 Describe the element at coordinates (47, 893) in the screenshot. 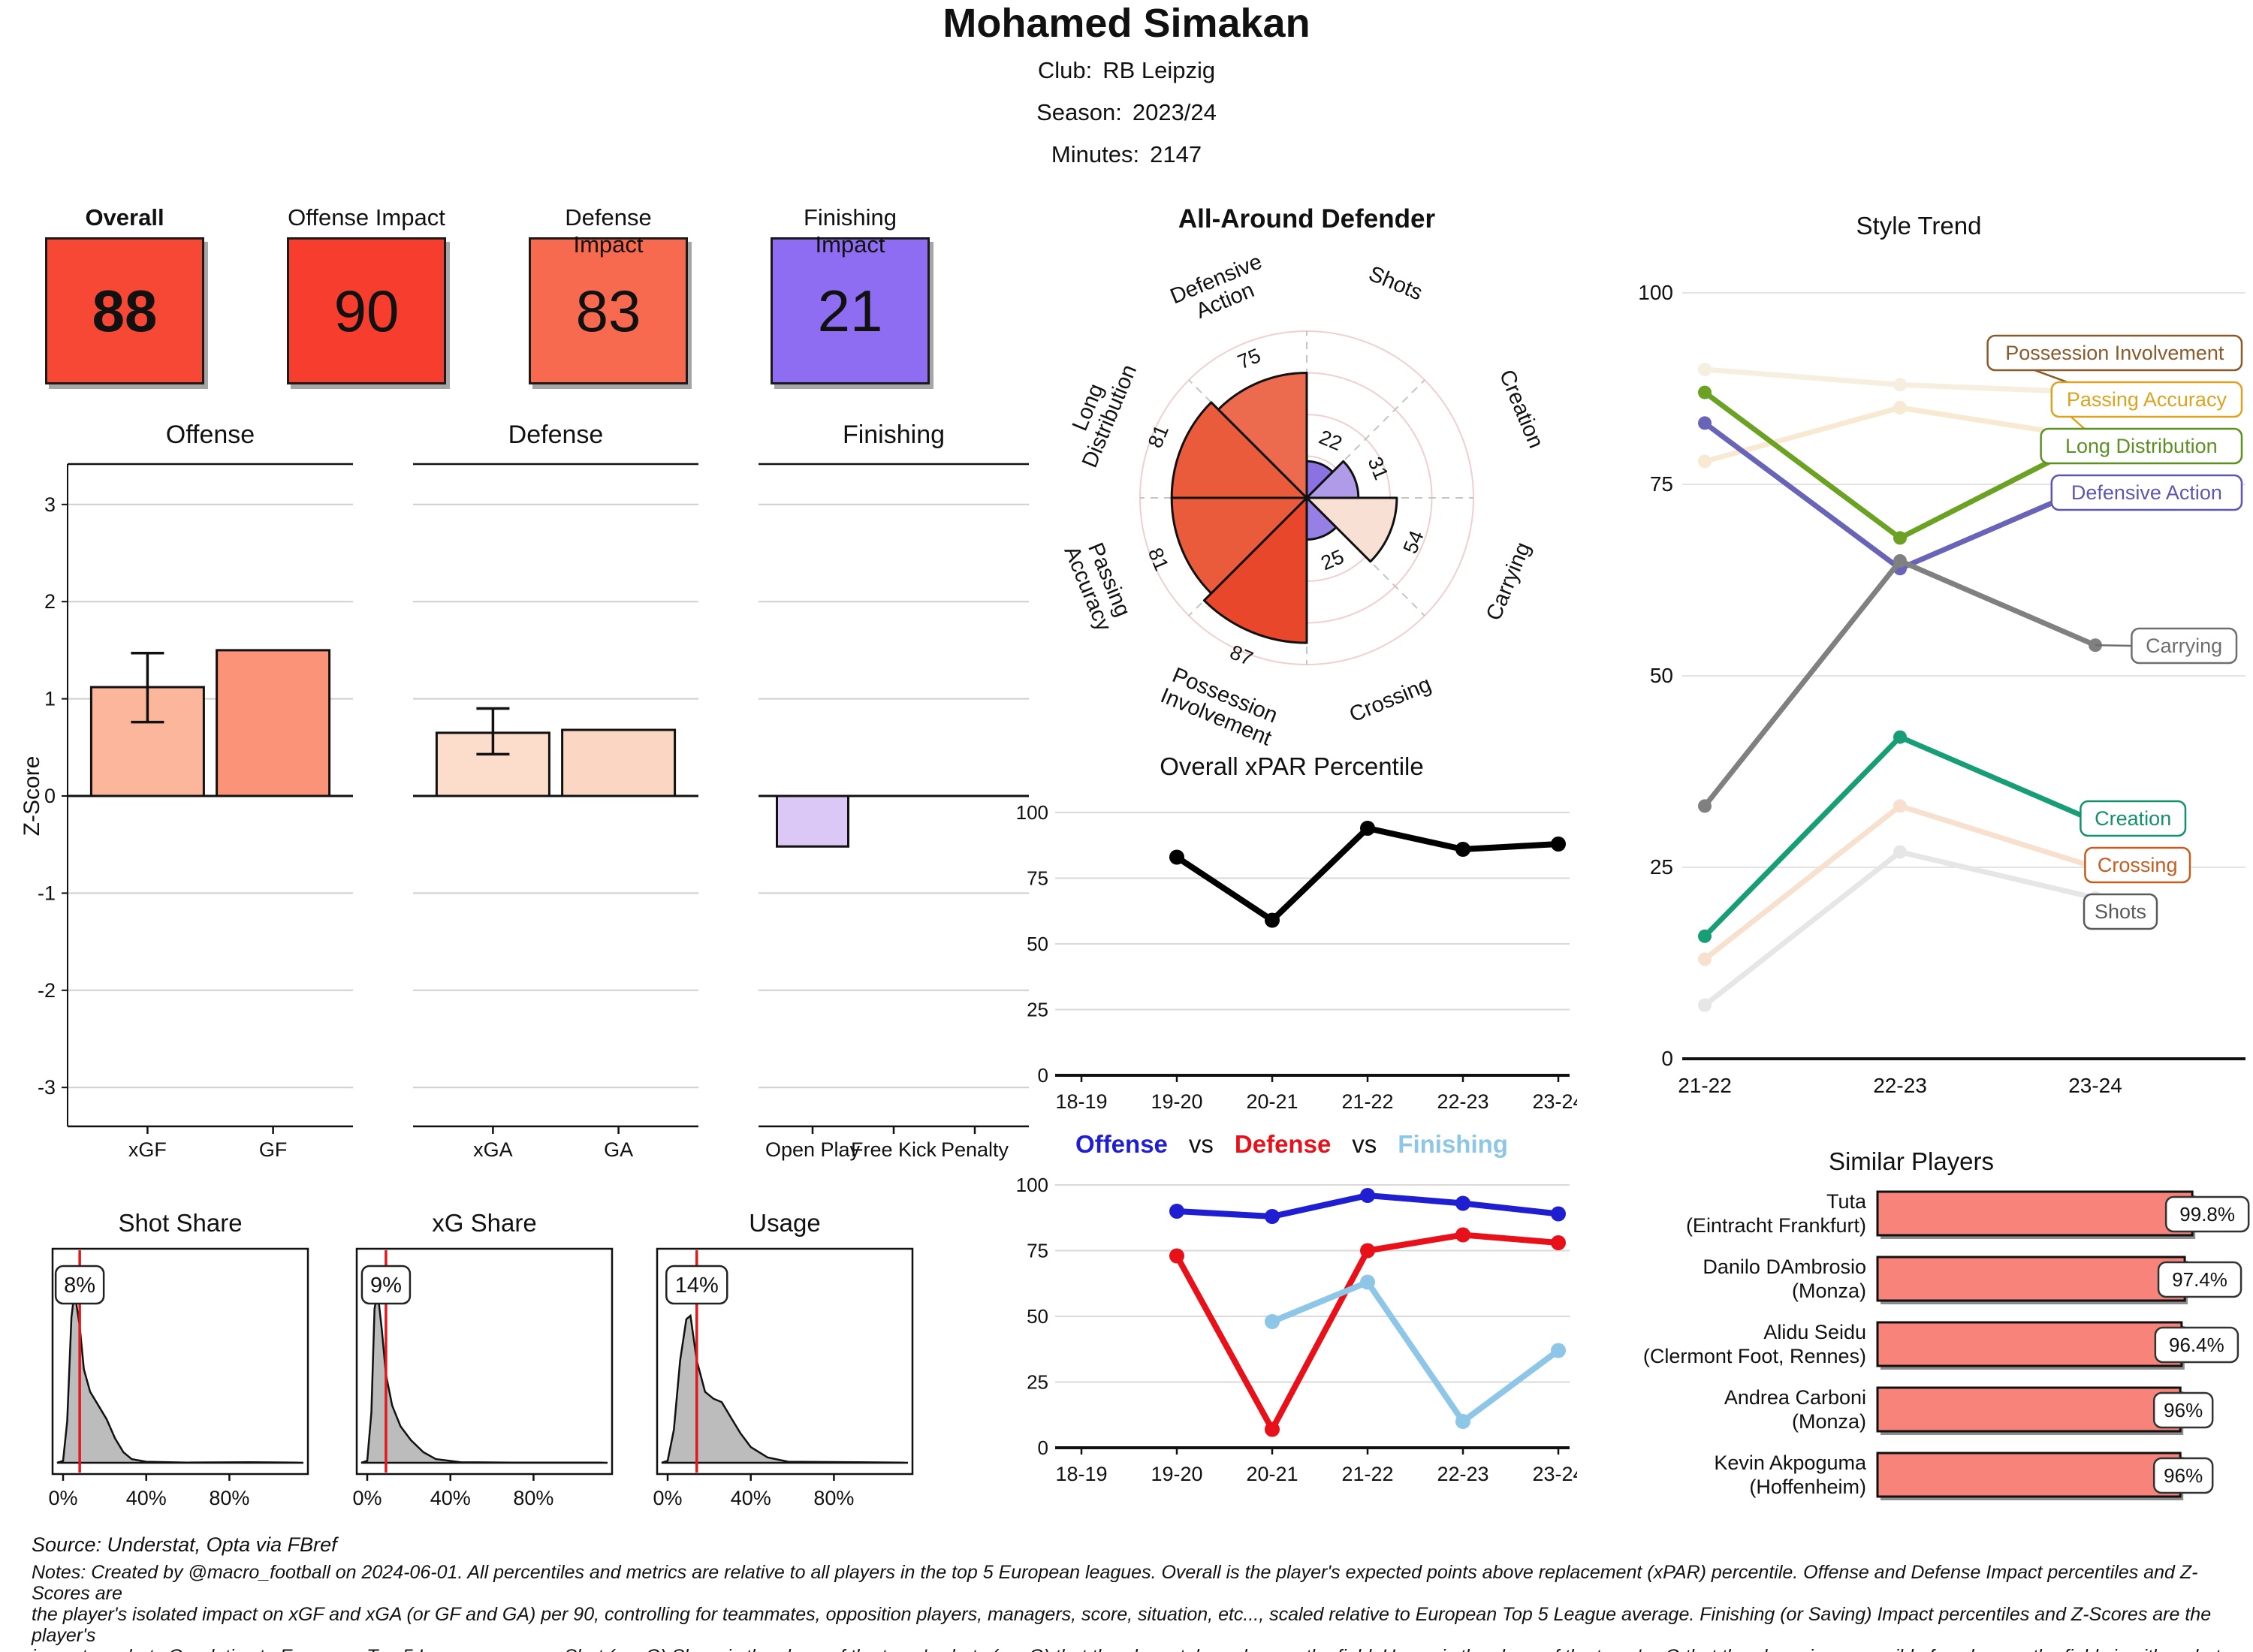

I see `y-tick-label: -1` at that location.